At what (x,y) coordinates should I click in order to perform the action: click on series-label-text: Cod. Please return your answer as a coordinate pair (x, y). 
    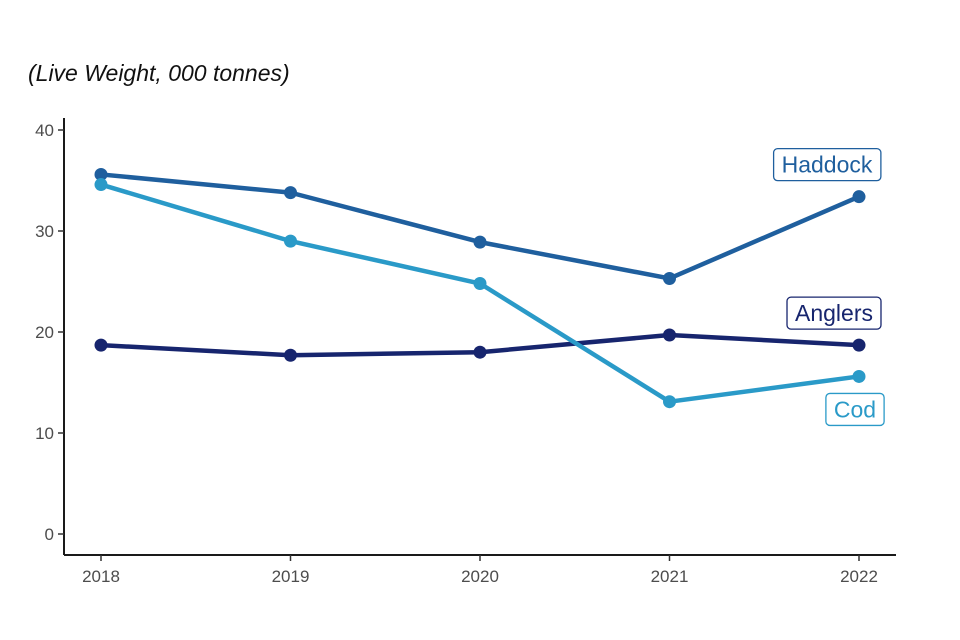
    Looking at the image, I should click on (855, 409).